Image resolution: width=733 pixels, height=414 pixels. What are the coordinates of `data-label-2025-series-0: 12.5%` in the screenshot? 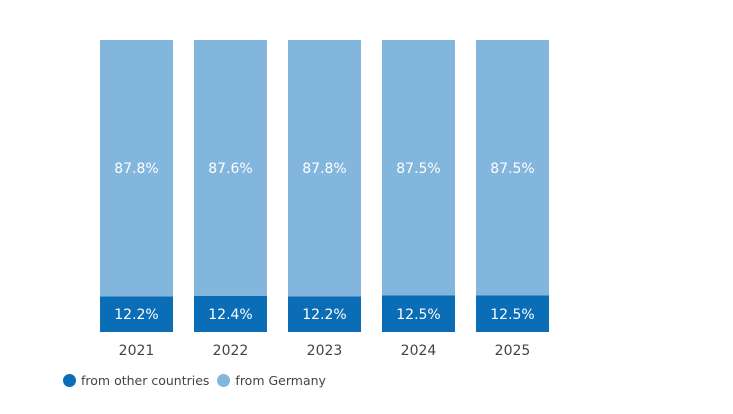 It's located at (512, 315).